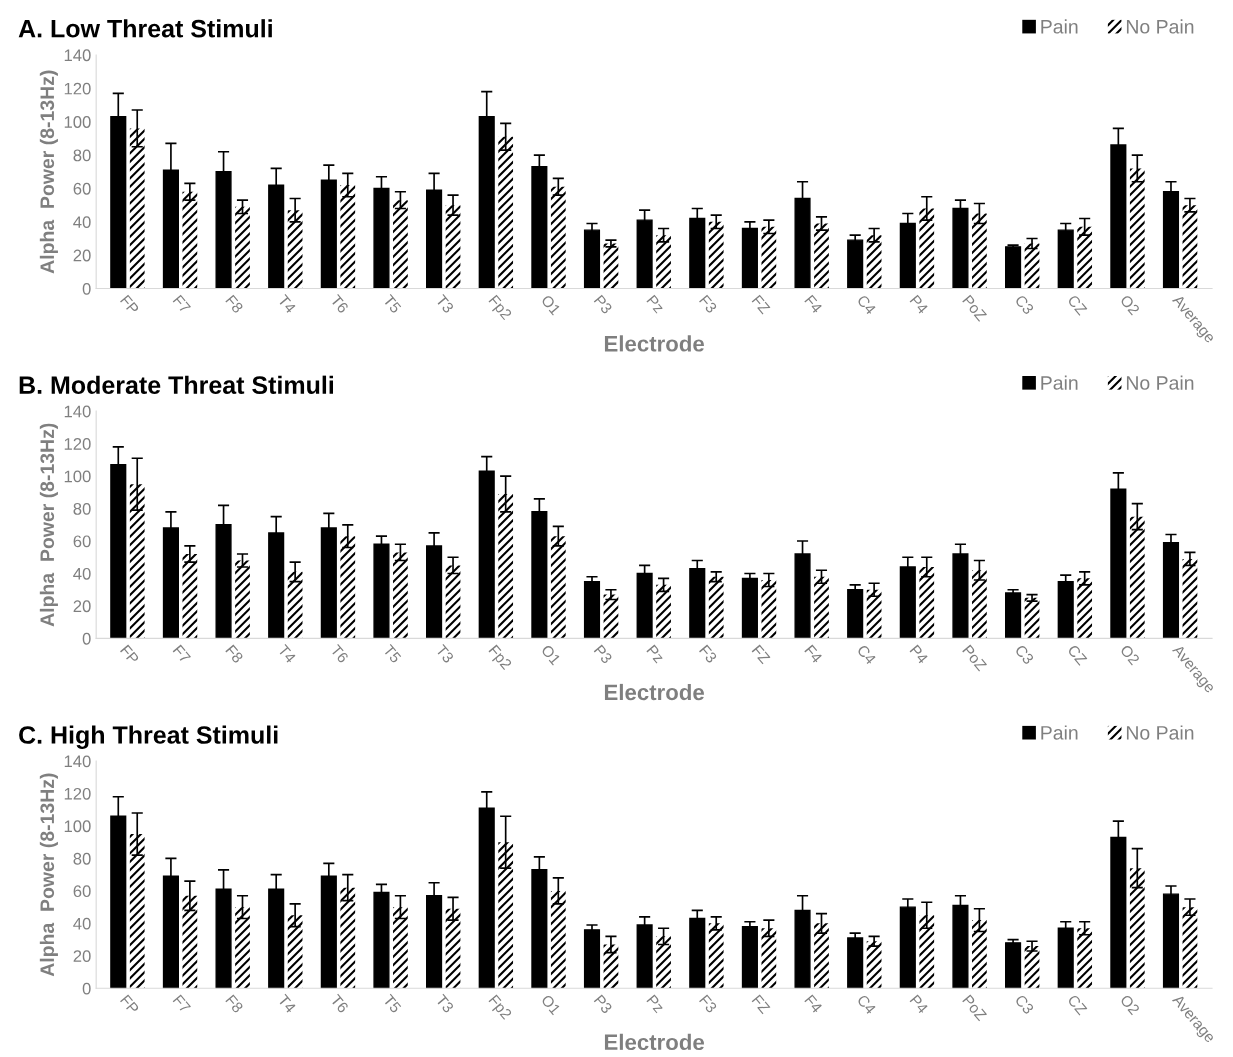 Image resolution: width=1233 pixels, height=1057 pixels. I want to click on chart-title: B. Moderate Threat Stimuli, so click(176, 384).